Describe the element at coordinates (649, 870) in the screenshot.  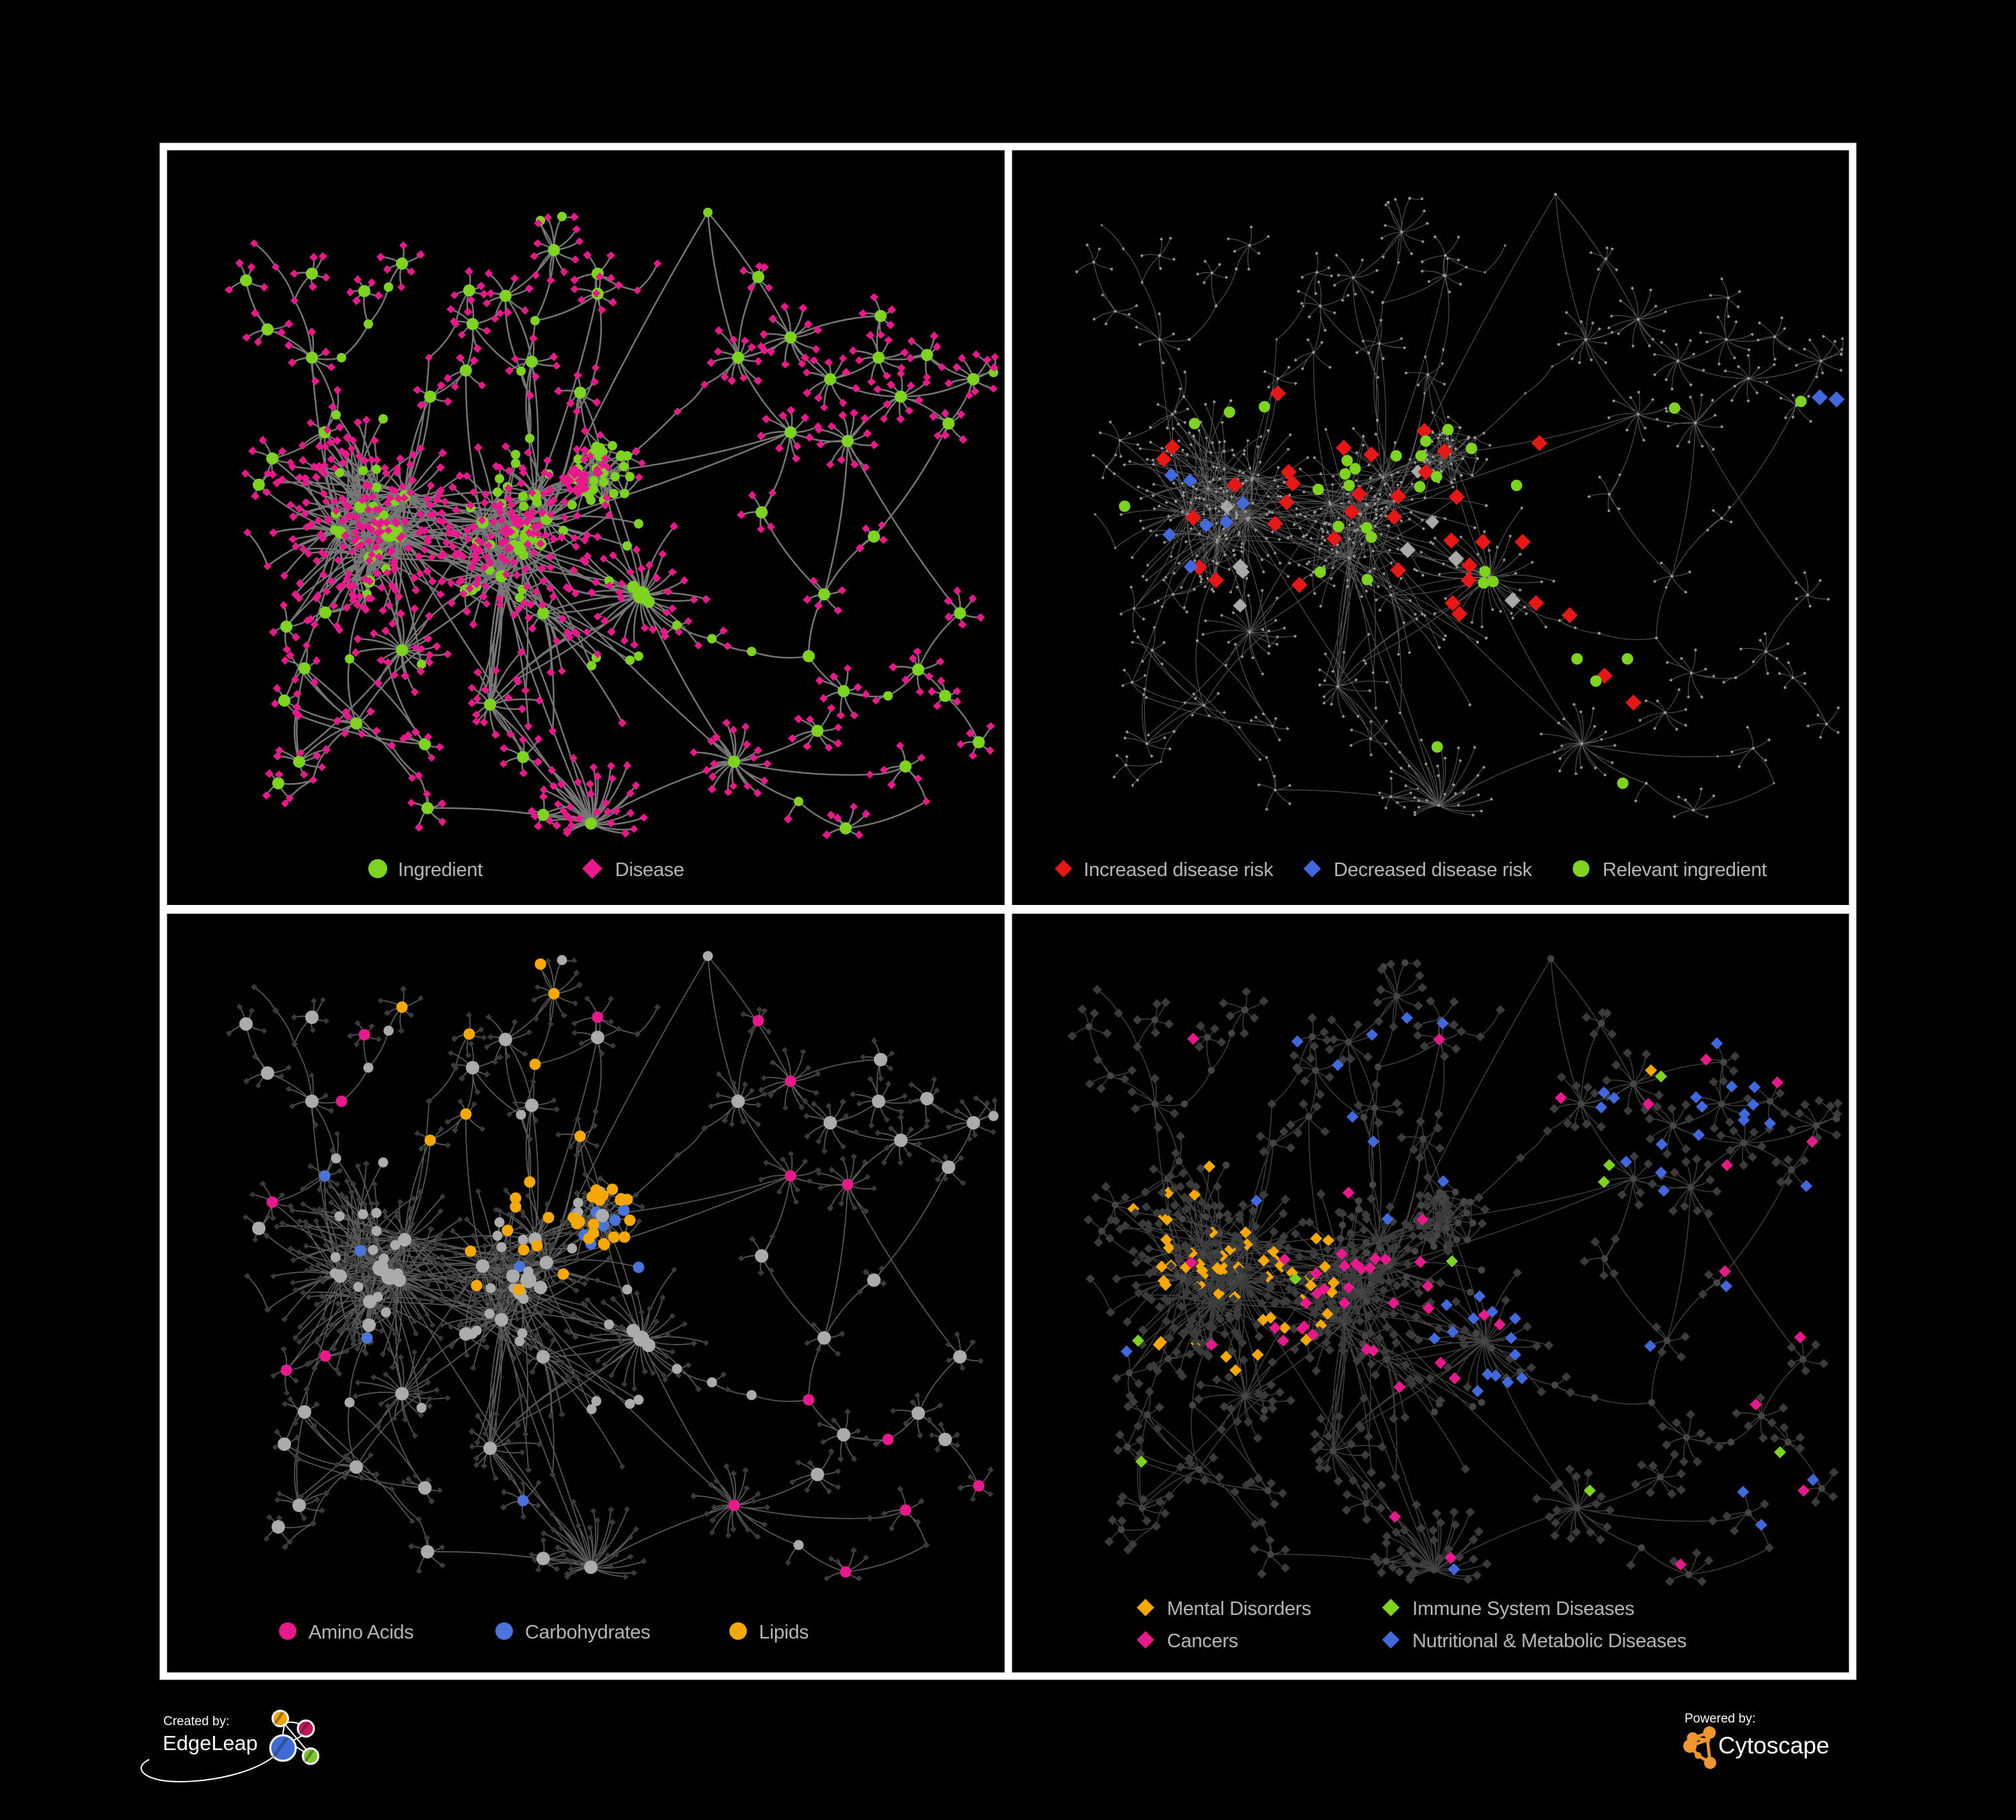
I see `svg-text: Disease` at that location.